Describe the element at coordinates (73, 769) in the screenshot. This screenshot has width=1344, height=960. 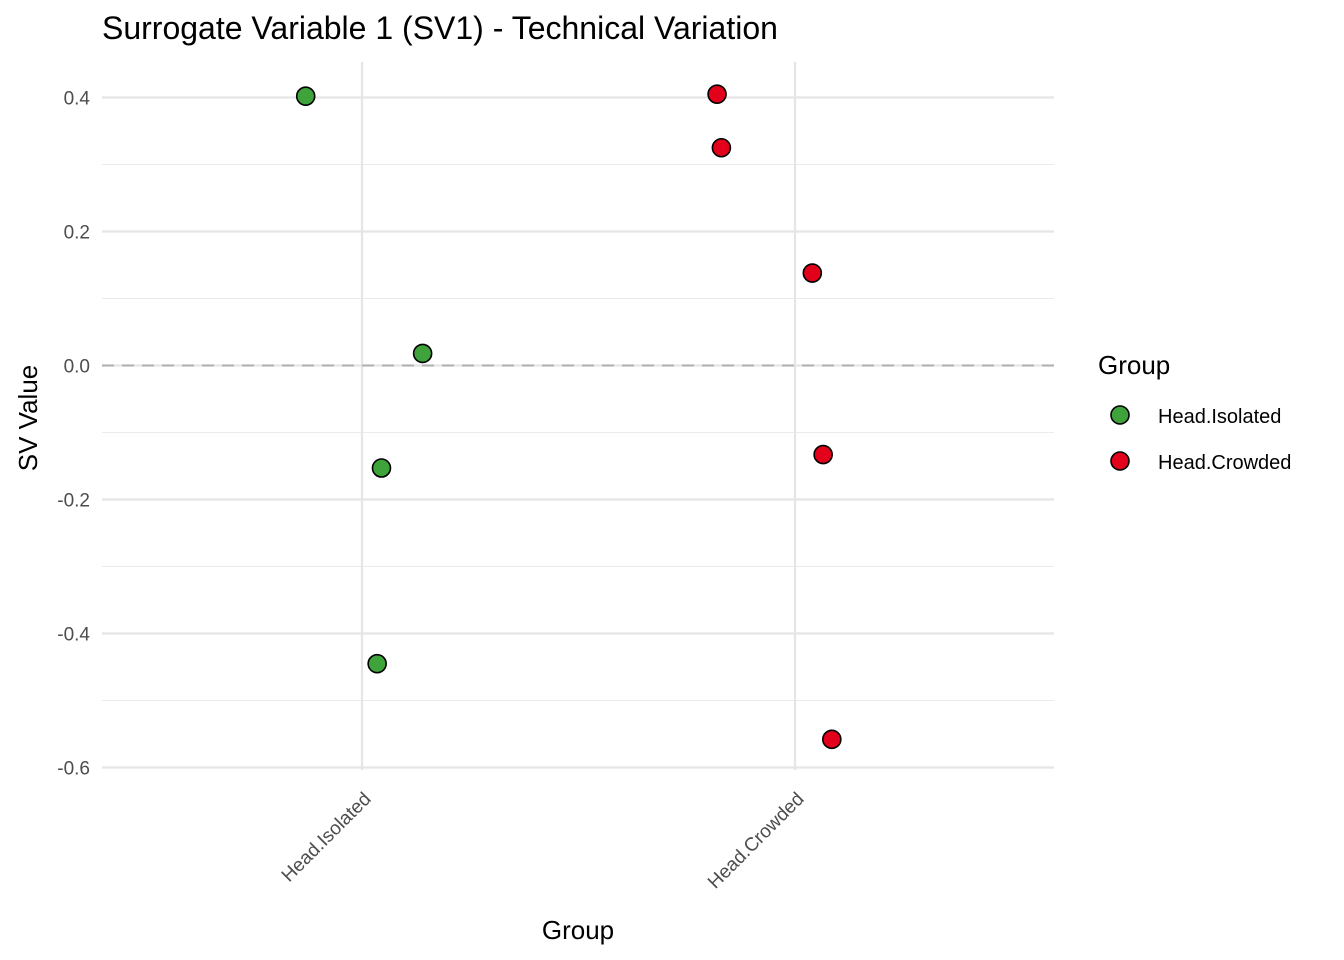
I see `y-tick-label: -0.6` at that location.